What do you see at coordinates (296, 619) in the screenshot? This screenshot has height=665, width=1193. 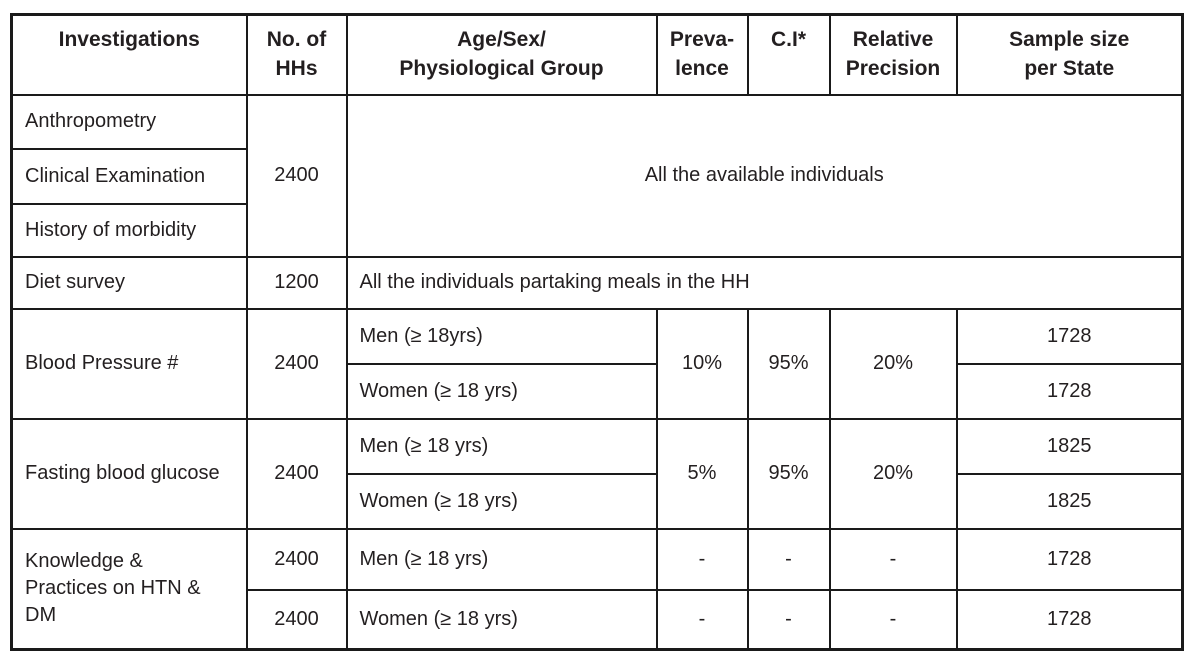 I see `cell-kp-women-hhs: 2400` at bounding box center [296, 619].